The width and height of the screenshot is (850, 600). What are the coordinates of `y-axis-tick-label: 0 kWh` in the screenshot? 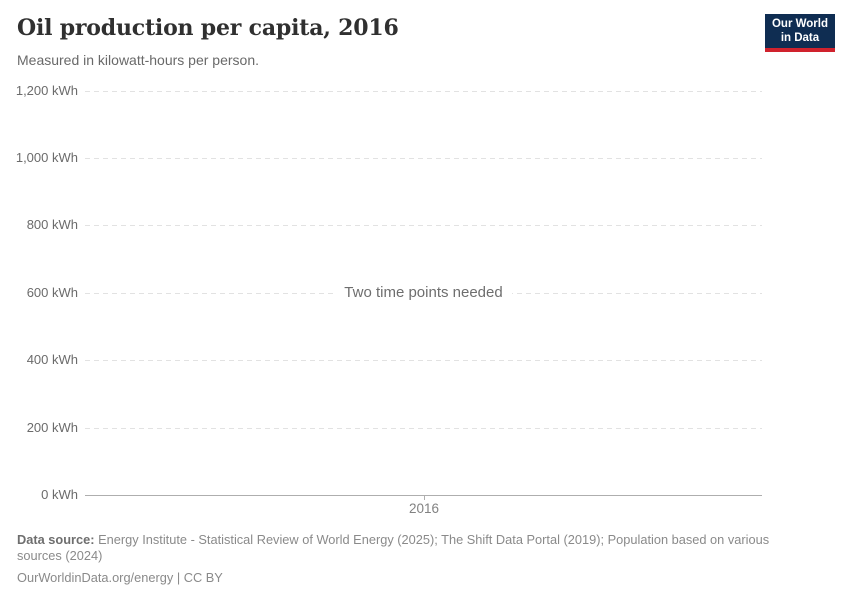 It's located at (59, 494).